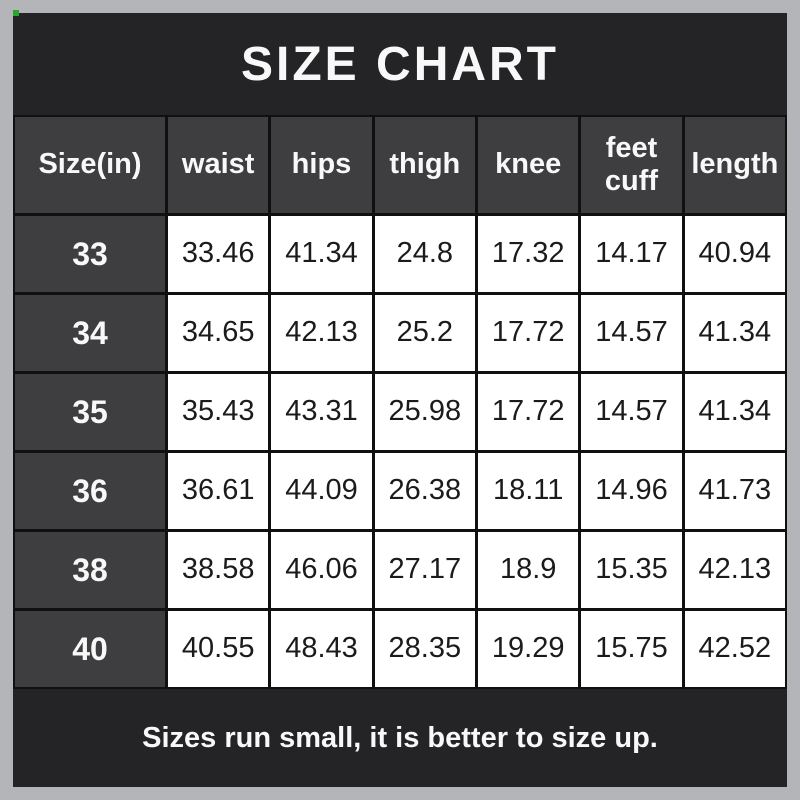 The image size is (800, 800). Describe the element at coordinates (734, 254) in the screenshot. I see `data-cell: 40.94` at that location.